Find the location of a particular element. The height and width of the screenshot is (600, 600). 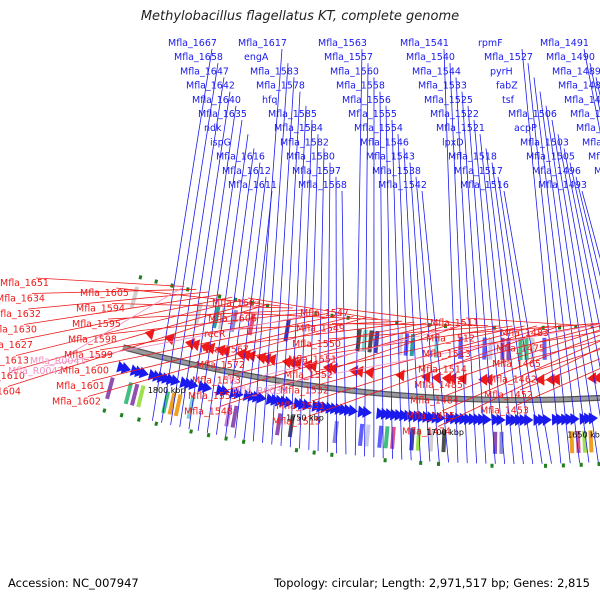

forward-gene-label: Mfla_1493 is located at coordinates (562, 185).